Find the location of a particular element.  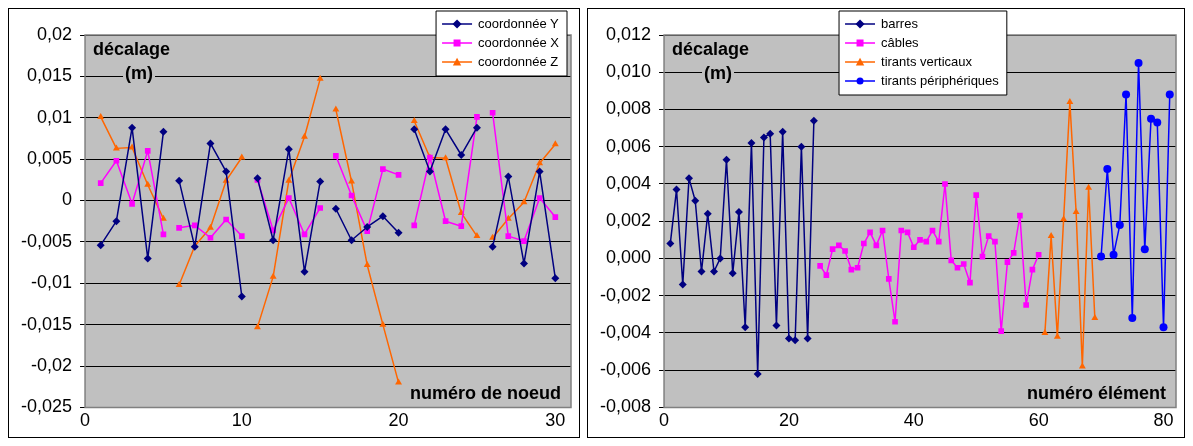

x-tick-label: 40 is located at coordinates (913, 420).